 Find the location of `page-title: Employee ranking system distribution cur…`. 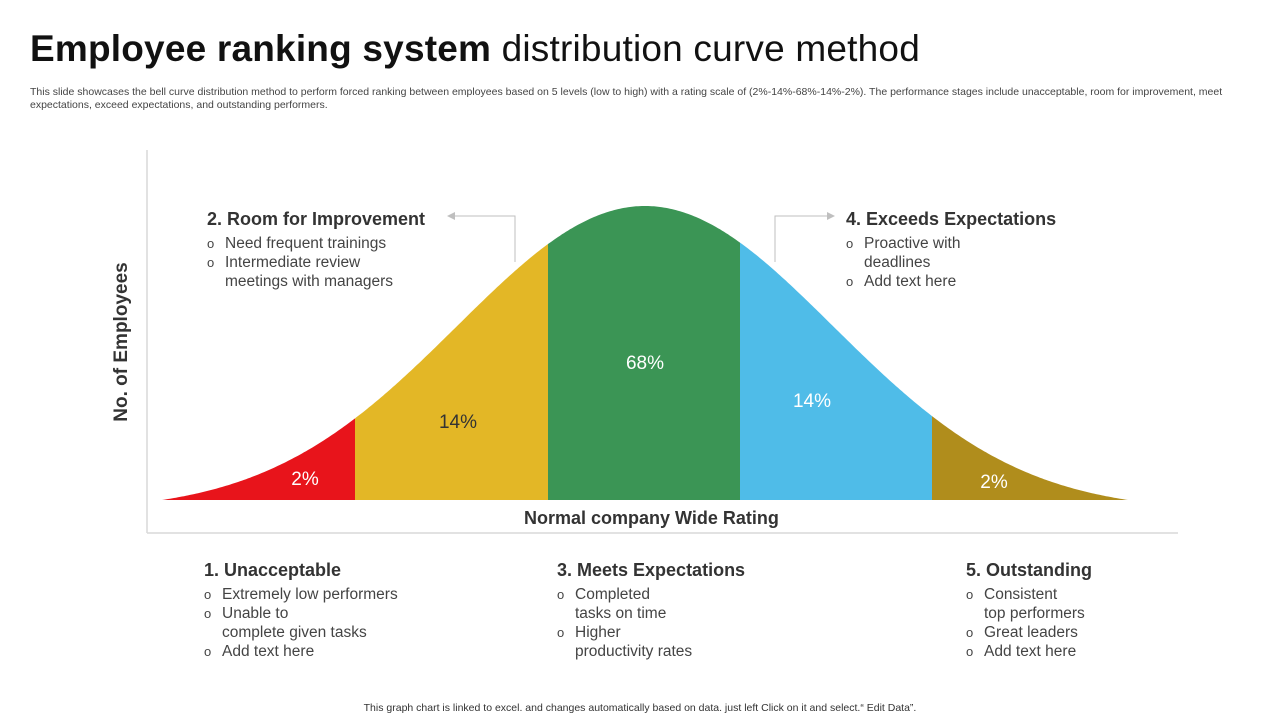

page-title: Employee ranking system distribution cur… is located at coordinates (475, 49).